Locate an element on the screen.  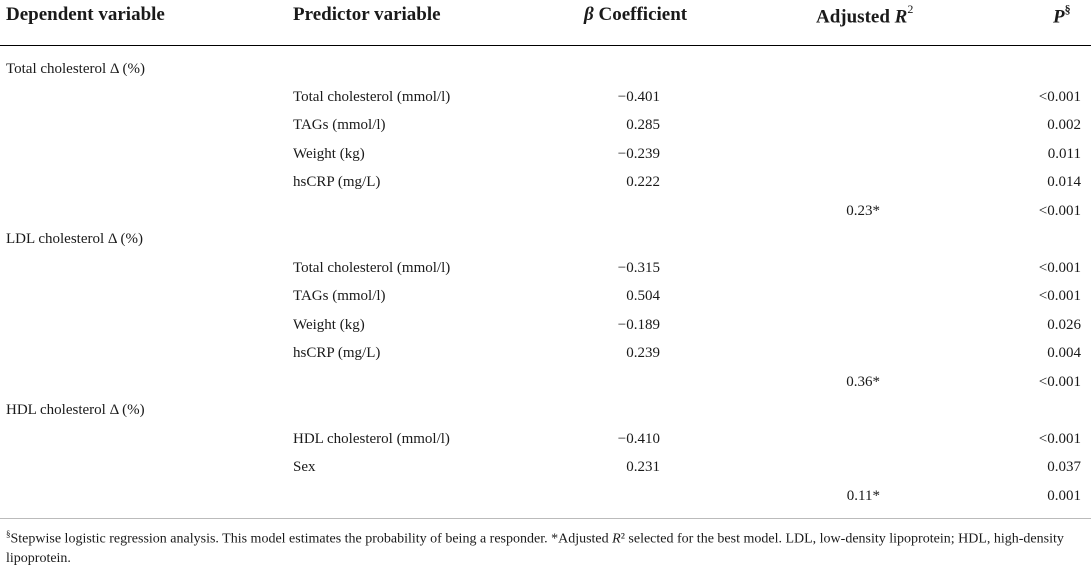
p-cell: 0.037 is located at coordinates (1064, 467).